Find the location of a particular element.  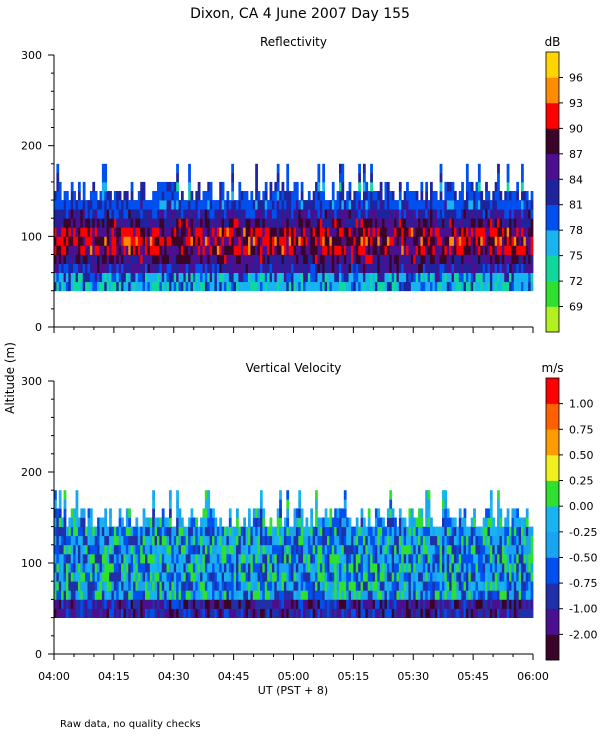

colorbar-swatch is located at coordinates (552, 493).